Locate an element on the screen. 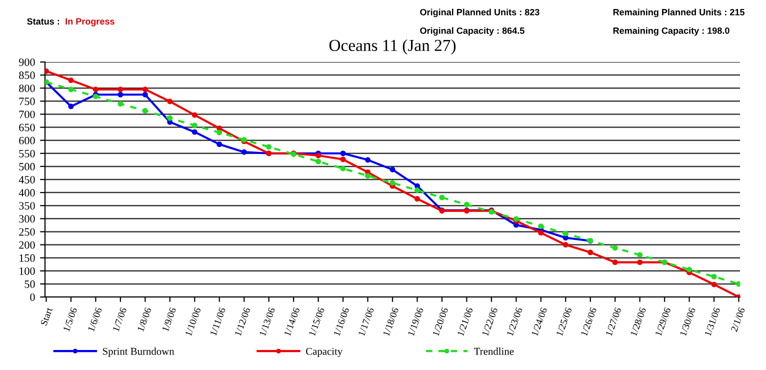  x-tick-label: 1/29/06 is located at coordinates (662, 321).